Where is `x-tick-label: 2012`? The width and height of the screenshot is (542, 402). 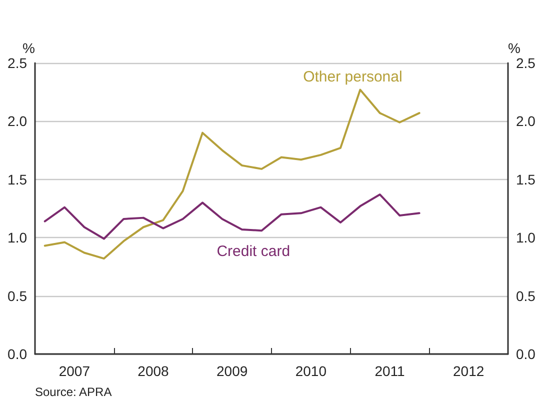 x-tick-label: 2012 is located at coordinates (468, 371).